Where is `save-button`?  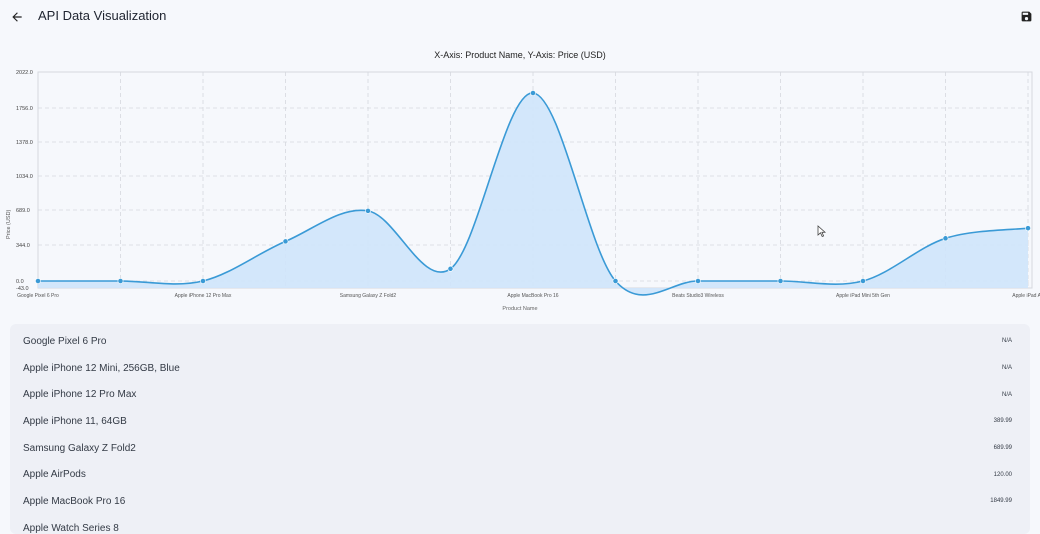 save-button is located at coordinates (1026, 16).